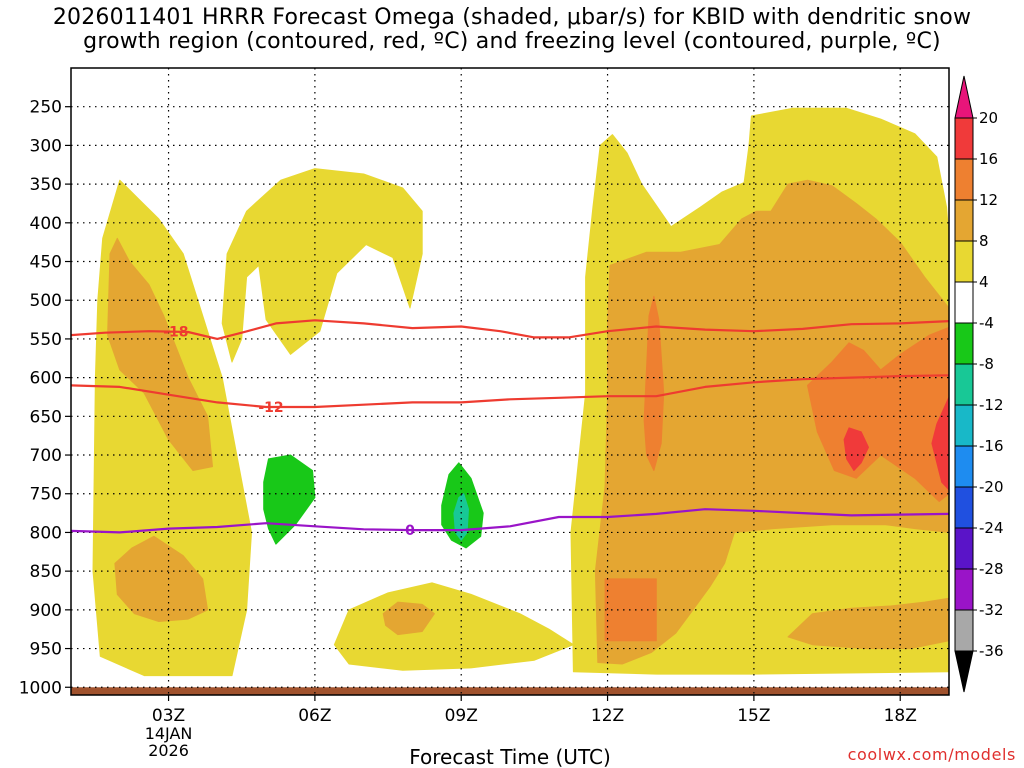  Describe the element at coordinates (270, 408) in the screenshot. I see `dgz-contour-2-label: -12` at that location.